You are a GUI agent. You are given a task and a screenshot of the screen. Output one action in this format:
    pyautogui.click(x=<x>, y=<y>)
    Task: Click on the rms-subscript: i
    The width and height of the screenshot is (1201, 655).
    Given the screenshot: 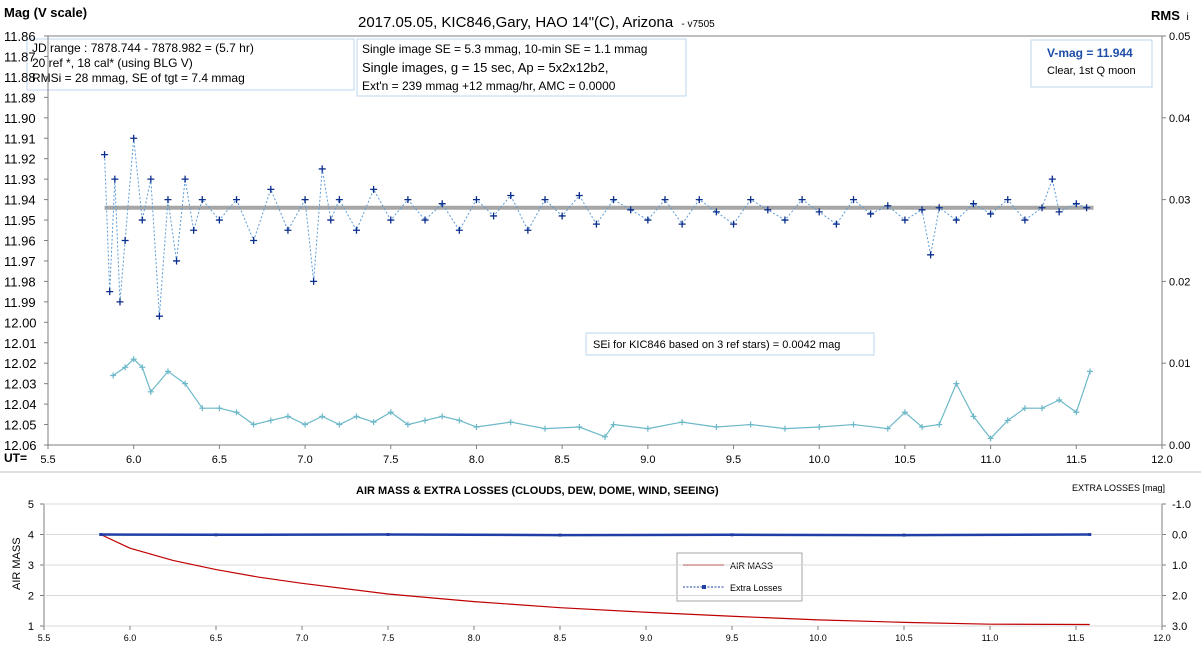 What is the action you would take?
    pyautogui.click(x=1188, y=17)
    